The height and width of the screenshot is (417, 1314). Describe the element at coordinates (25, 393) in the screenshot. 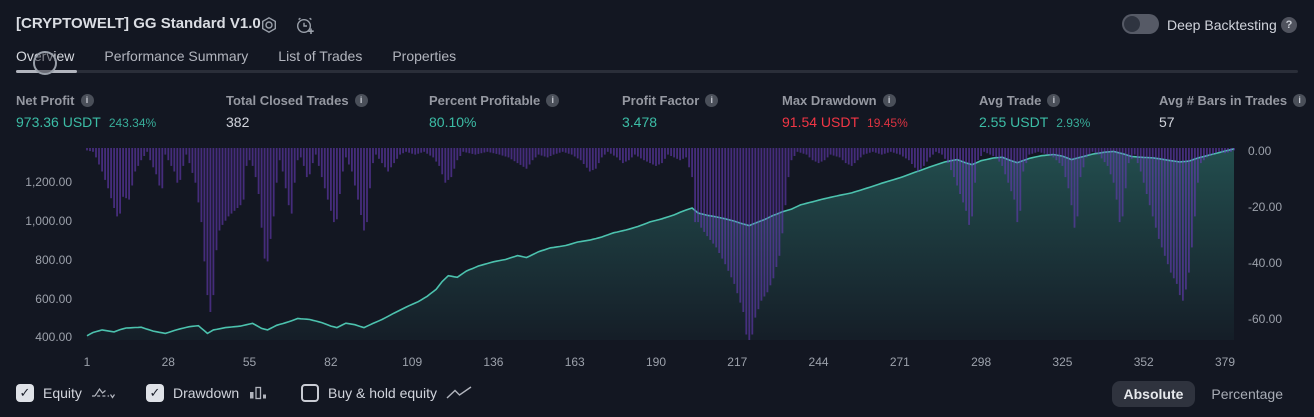

I see `equity-checkbox: ✓` at that location.